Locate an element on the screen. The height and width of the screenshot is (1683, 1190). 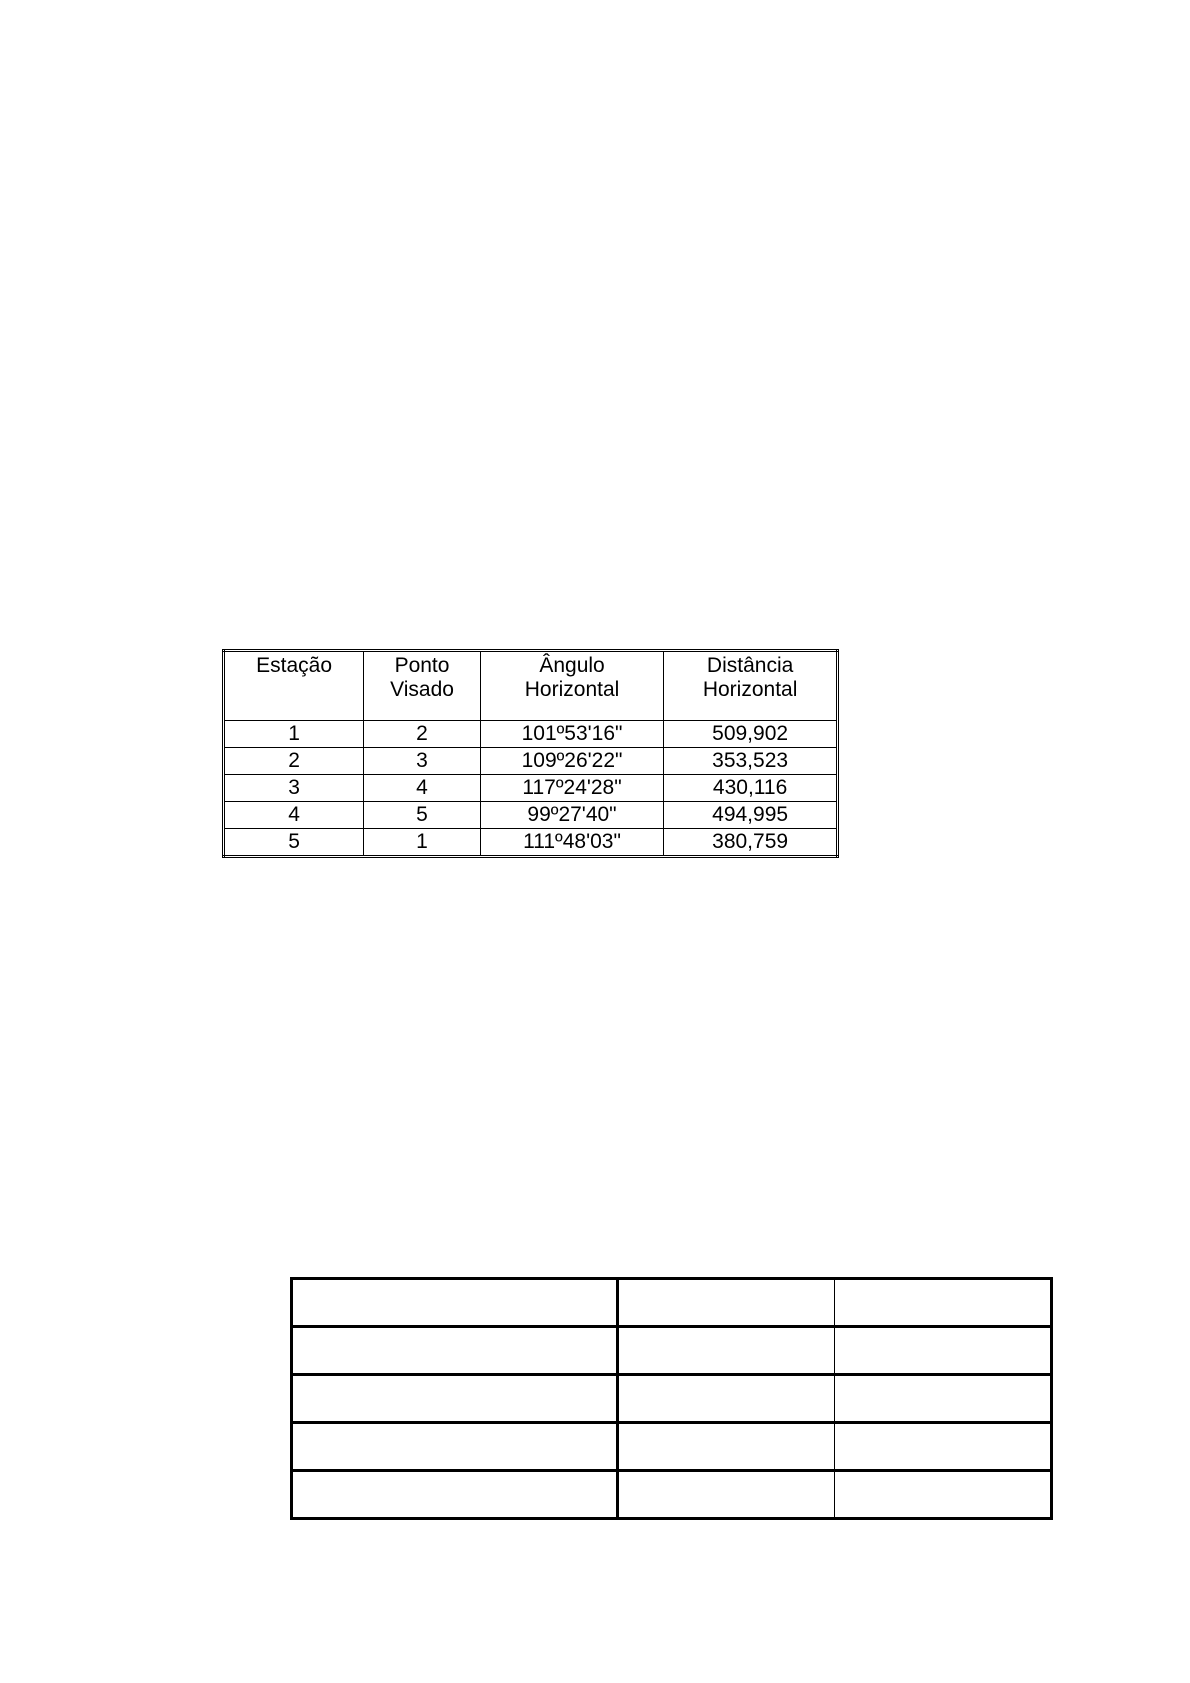
distancia-cell: 353,523 is located at coordinates (750, 761).